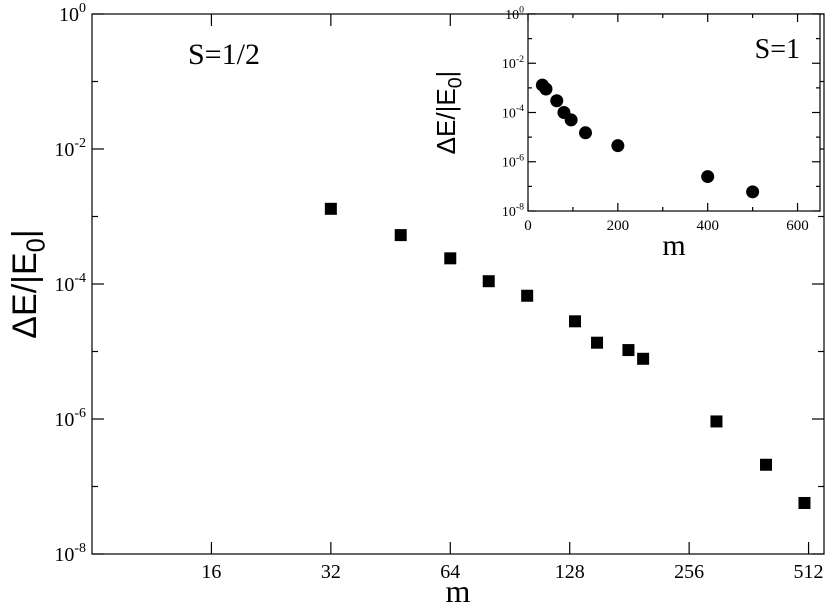  Describe the element at coordinates (707, 226) in the screenshot. I see `inset-x-tick-label: 400` at that location.